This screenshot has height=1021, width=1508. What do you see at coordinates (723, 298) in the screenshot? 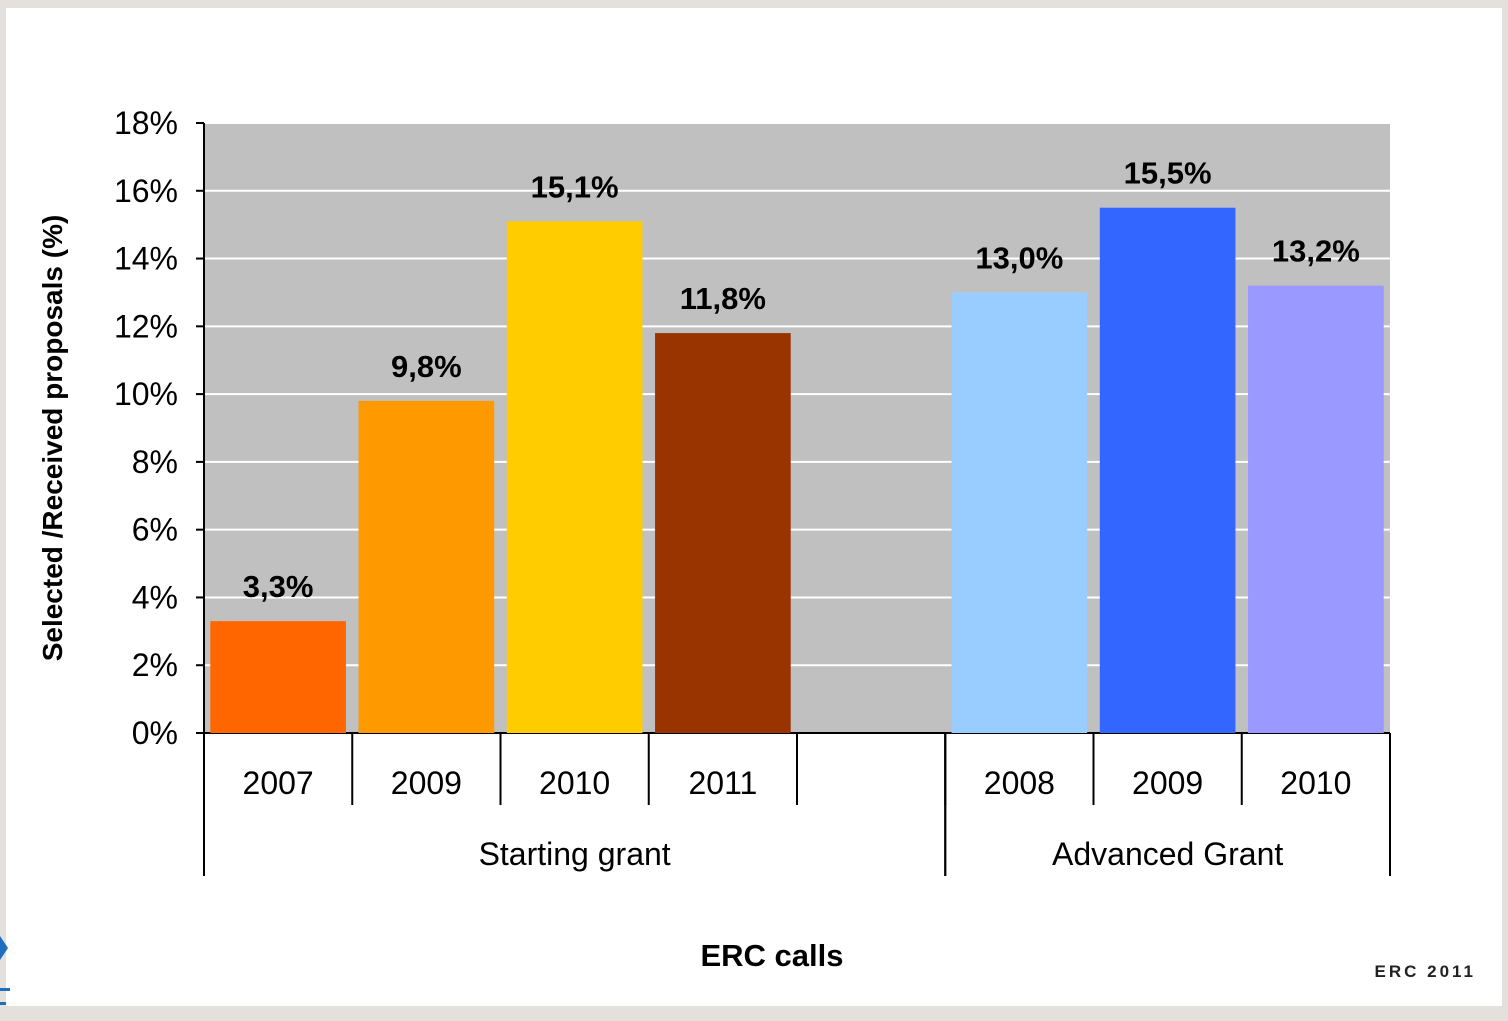
I see `data-label: 11,8%` at bounding box center [723, 298].